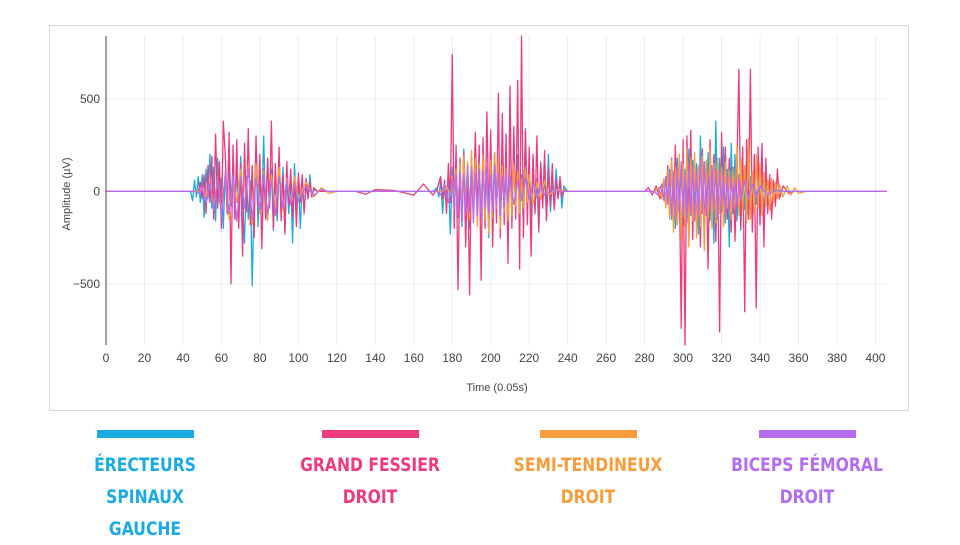  Describe the element at coordinates (67, 194) in the screenshot. I see `y-axis-title: Amplitude (µV)` at that location.